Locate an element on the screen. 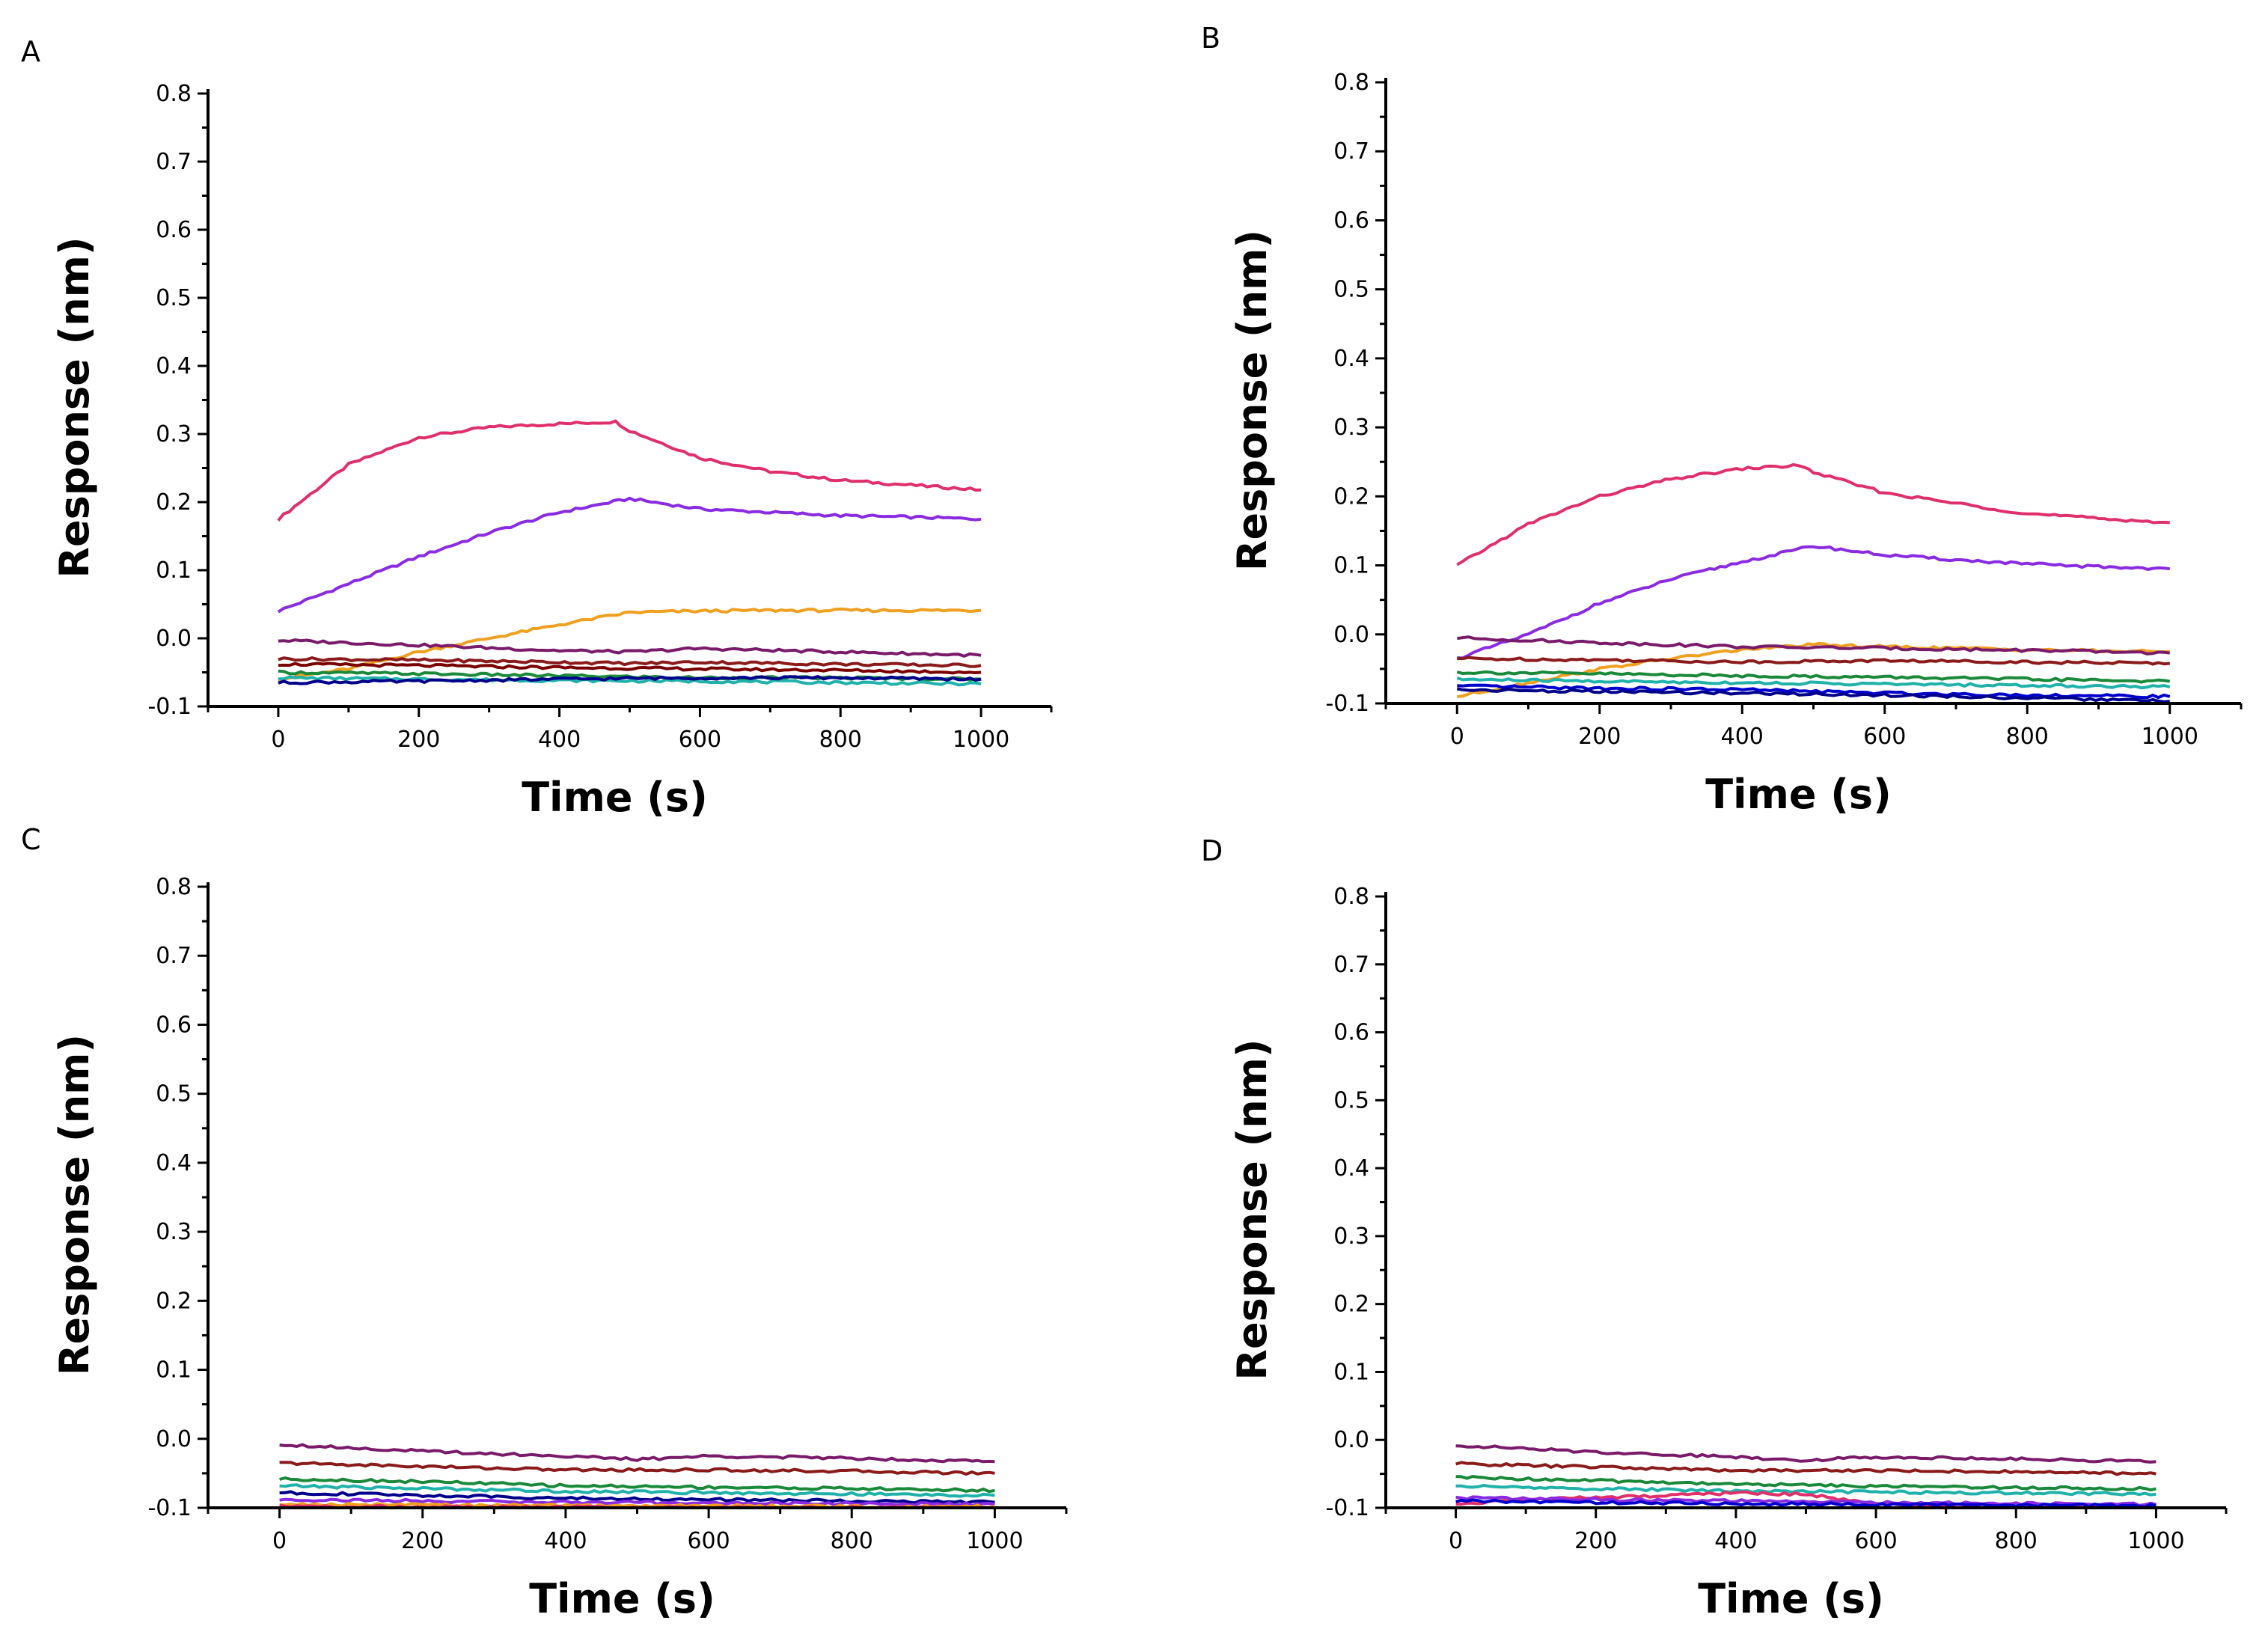 This screenshot has height=1647, width=2268. panel-letter: D is located at coordinates (1212, 850).